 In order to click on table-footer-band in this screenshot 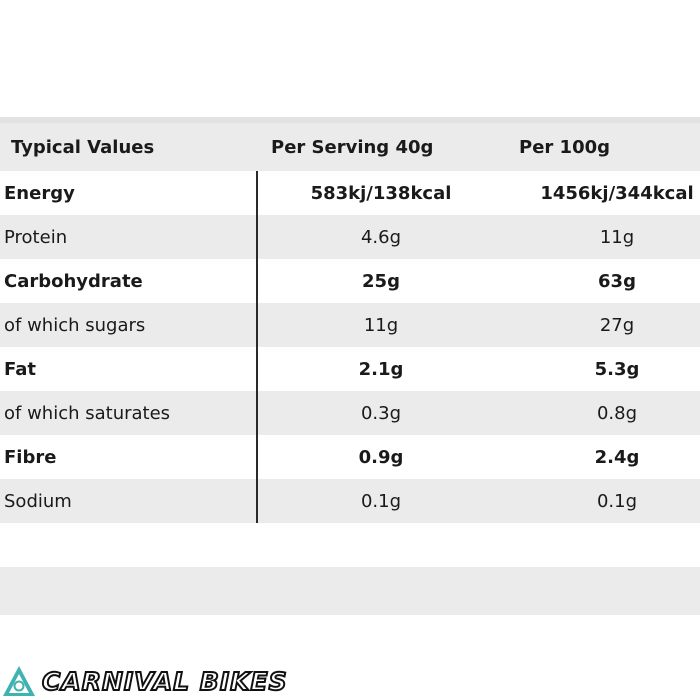, I will do `click(350, 591)`.